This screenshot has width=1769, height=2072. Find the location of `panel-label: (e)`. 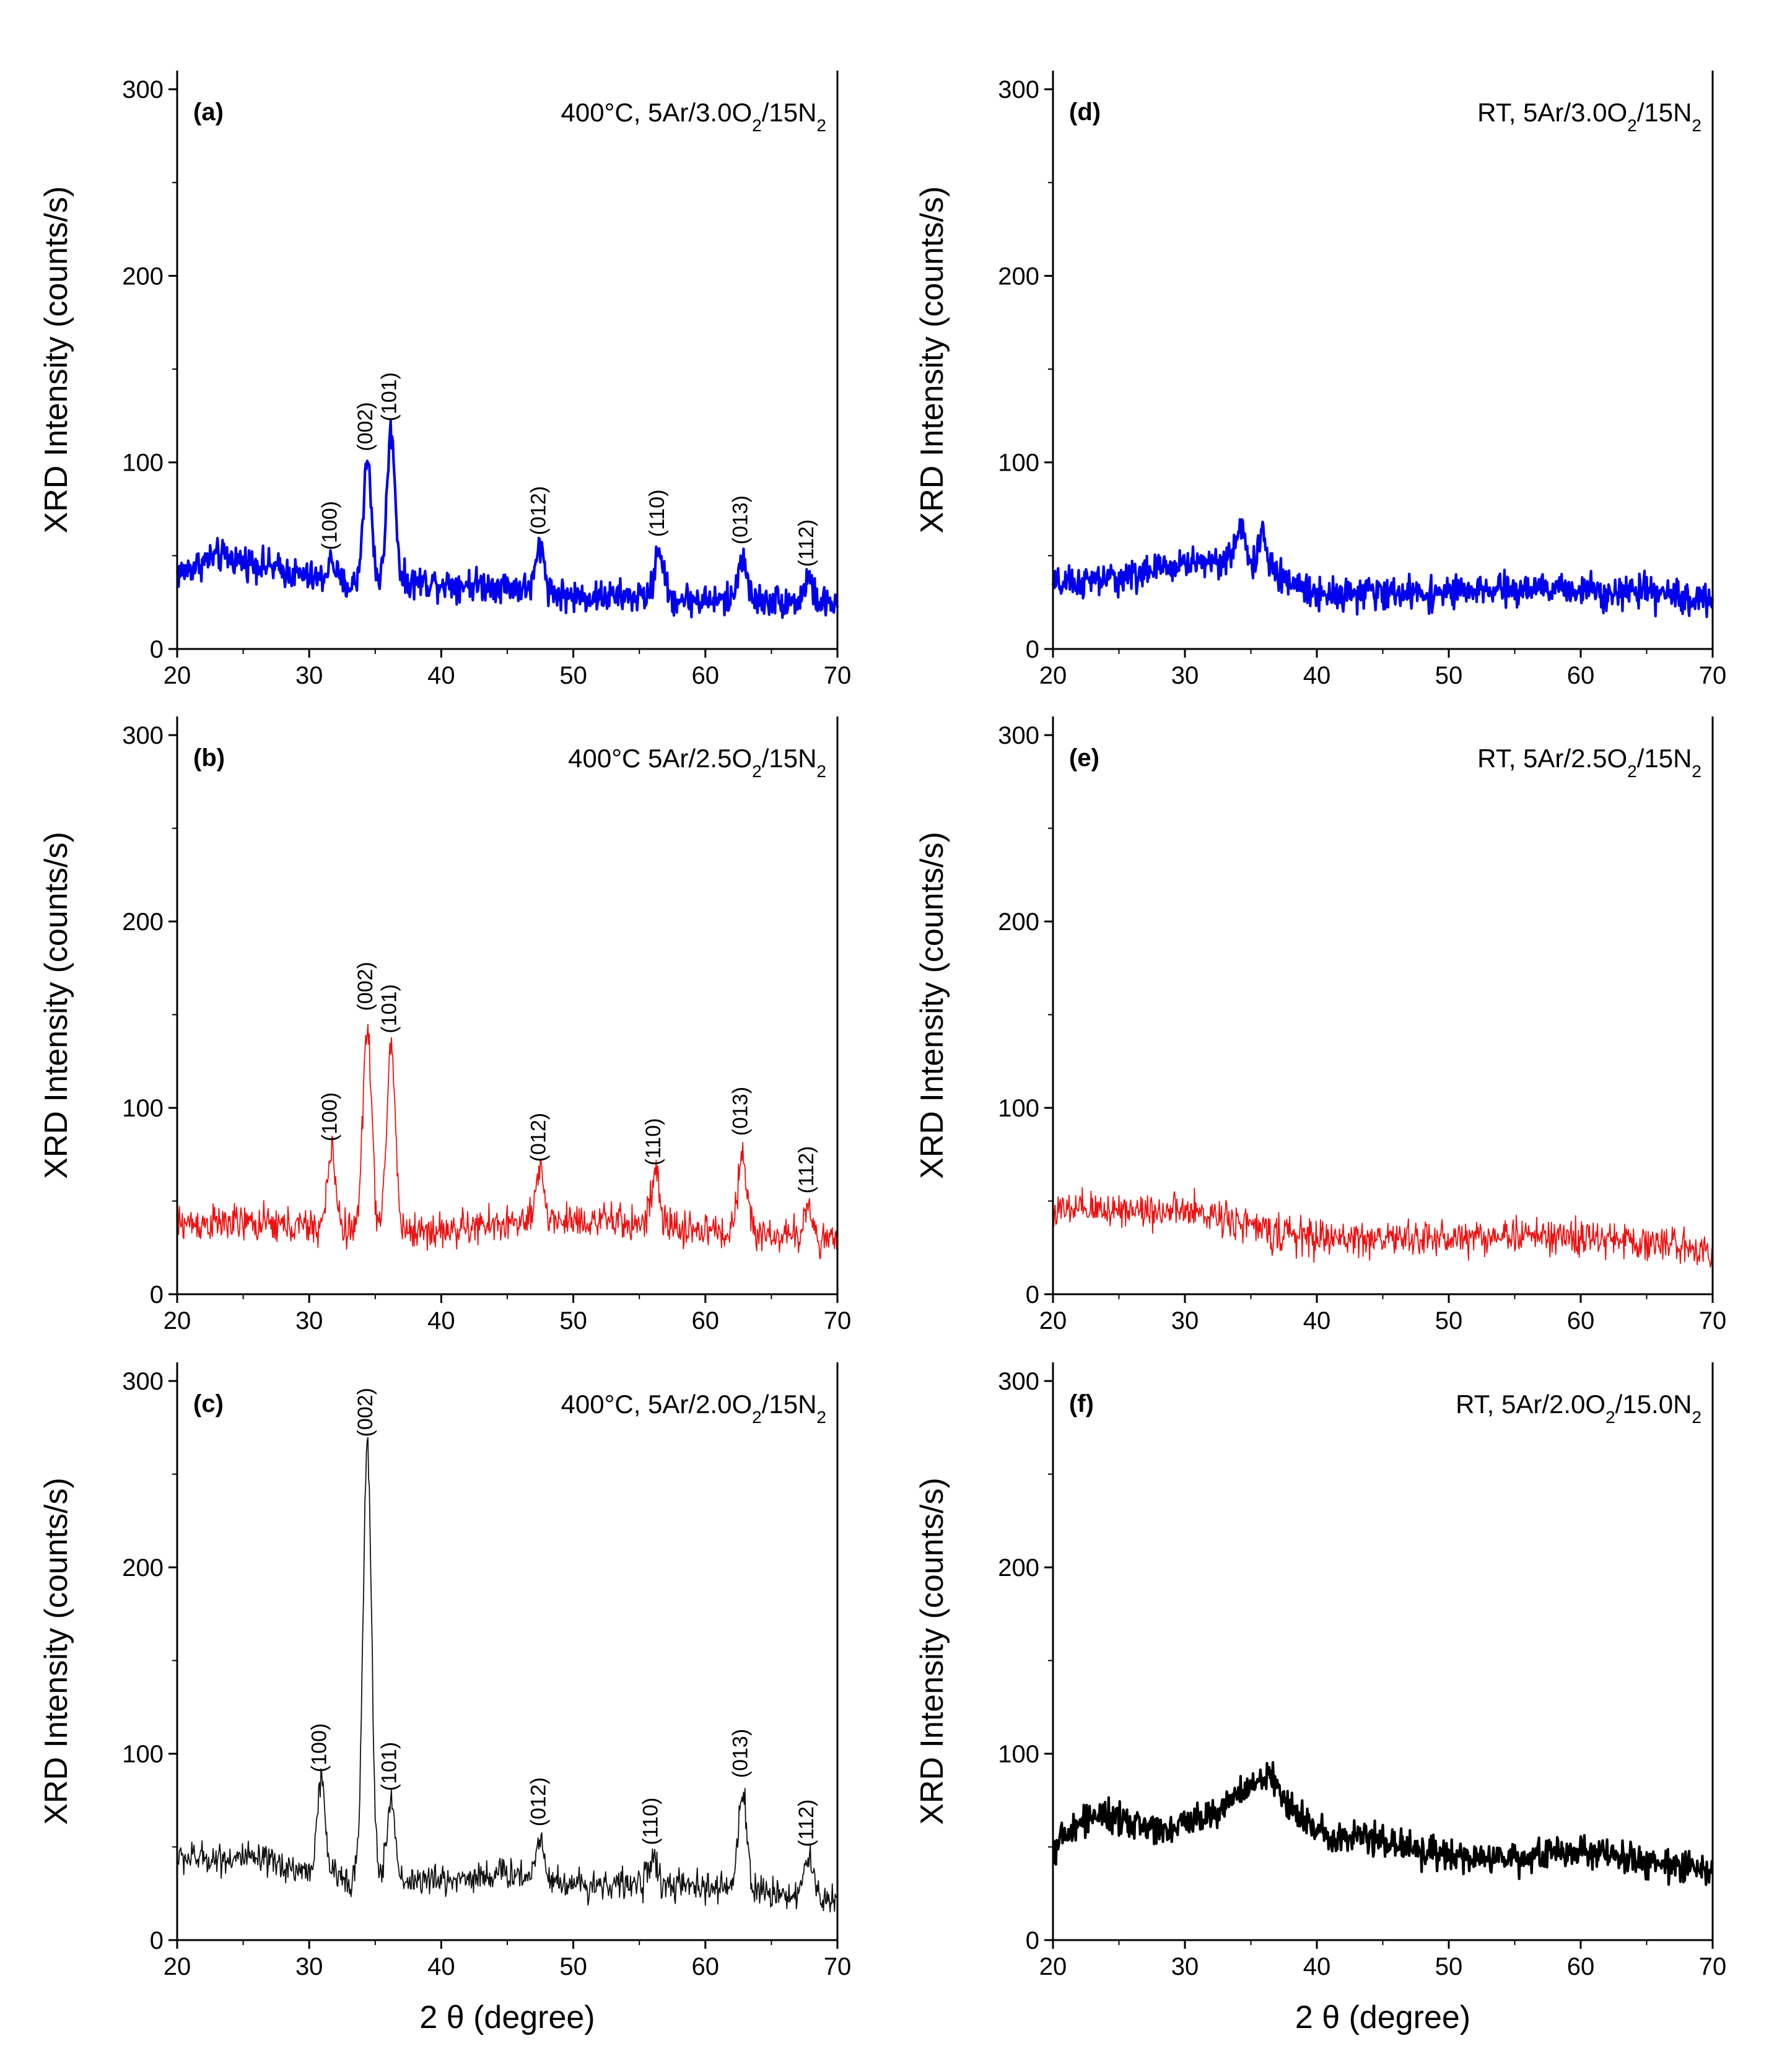

panel-label: (e) is located at coordinates (1084, 758).